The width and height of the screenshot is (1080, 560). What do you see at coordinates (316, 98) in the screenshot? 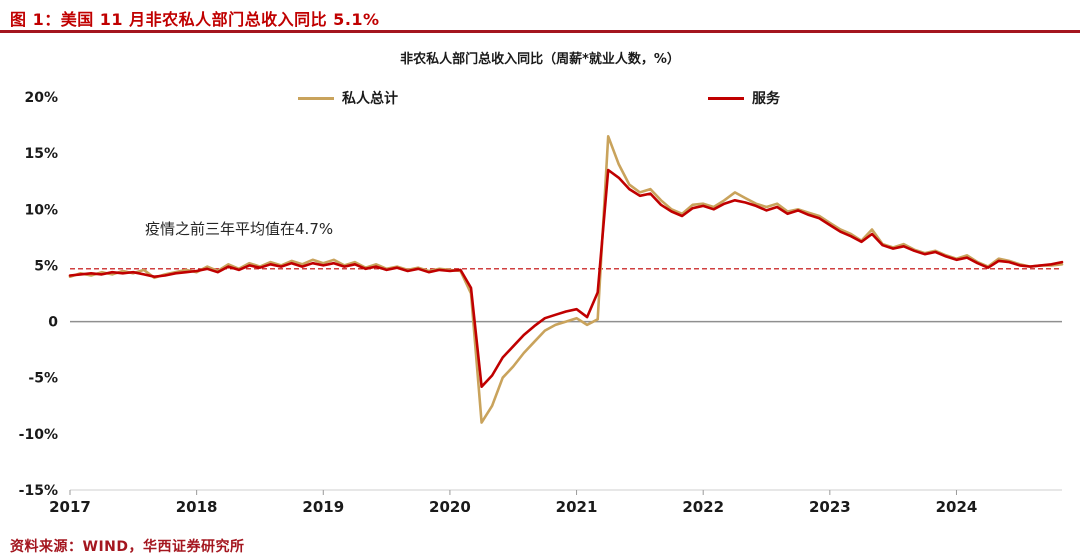
I see `legend-swatch-private-total` at bounding box center [316, 98].